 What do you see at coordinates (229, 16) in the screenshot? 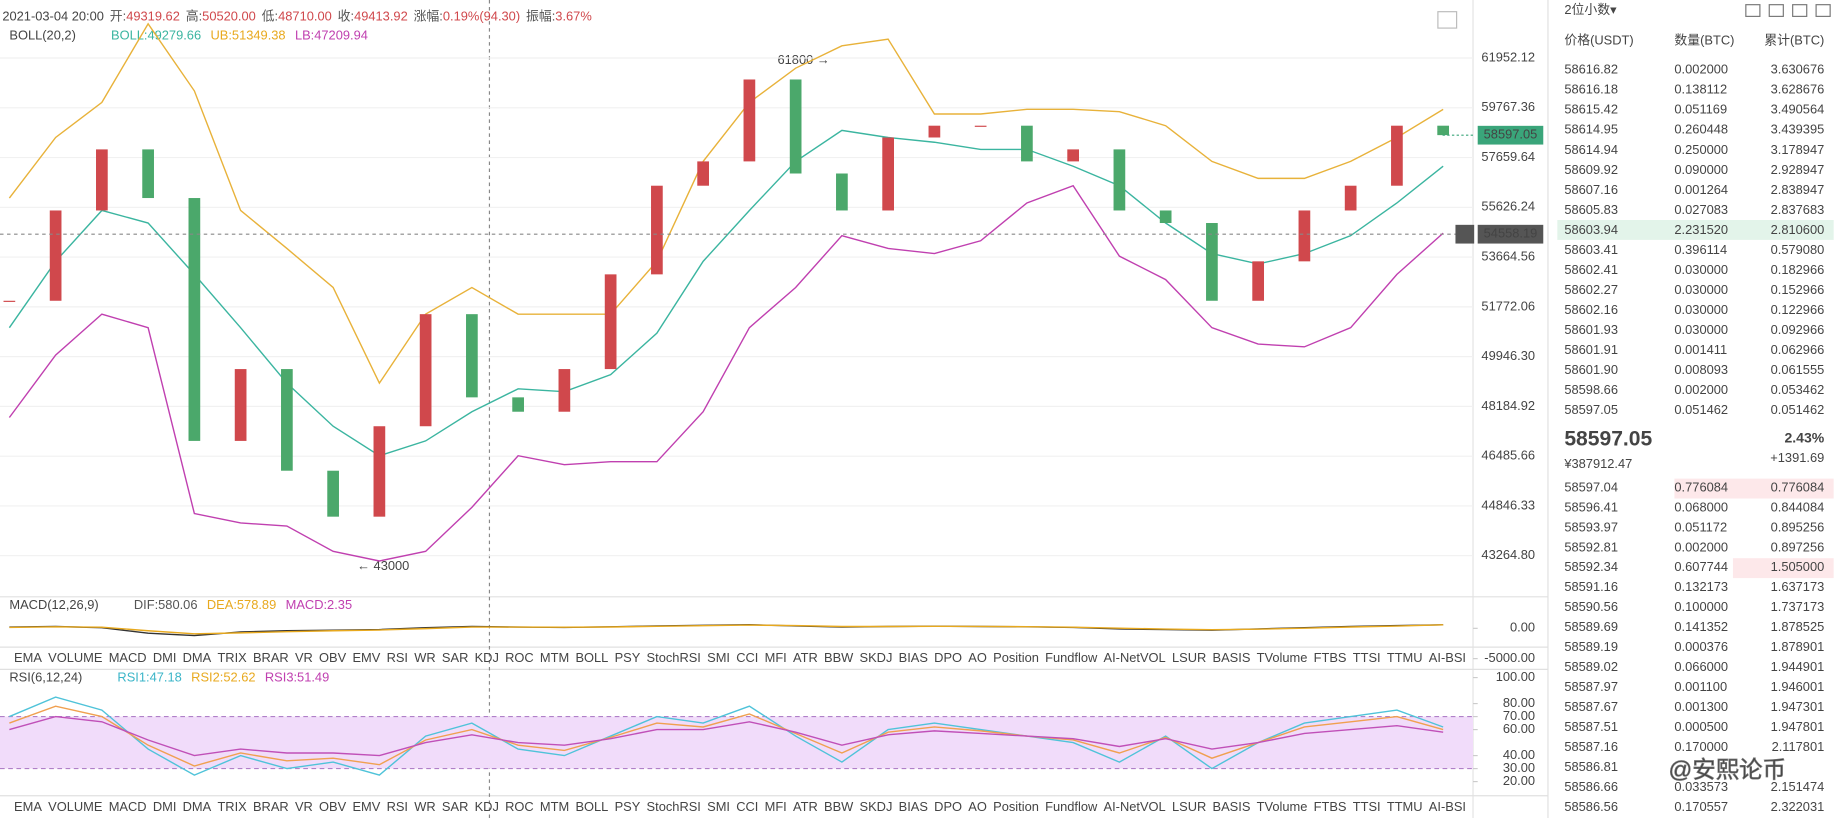
I see `field-value: 50520.00` at bounding box center [229, 16].